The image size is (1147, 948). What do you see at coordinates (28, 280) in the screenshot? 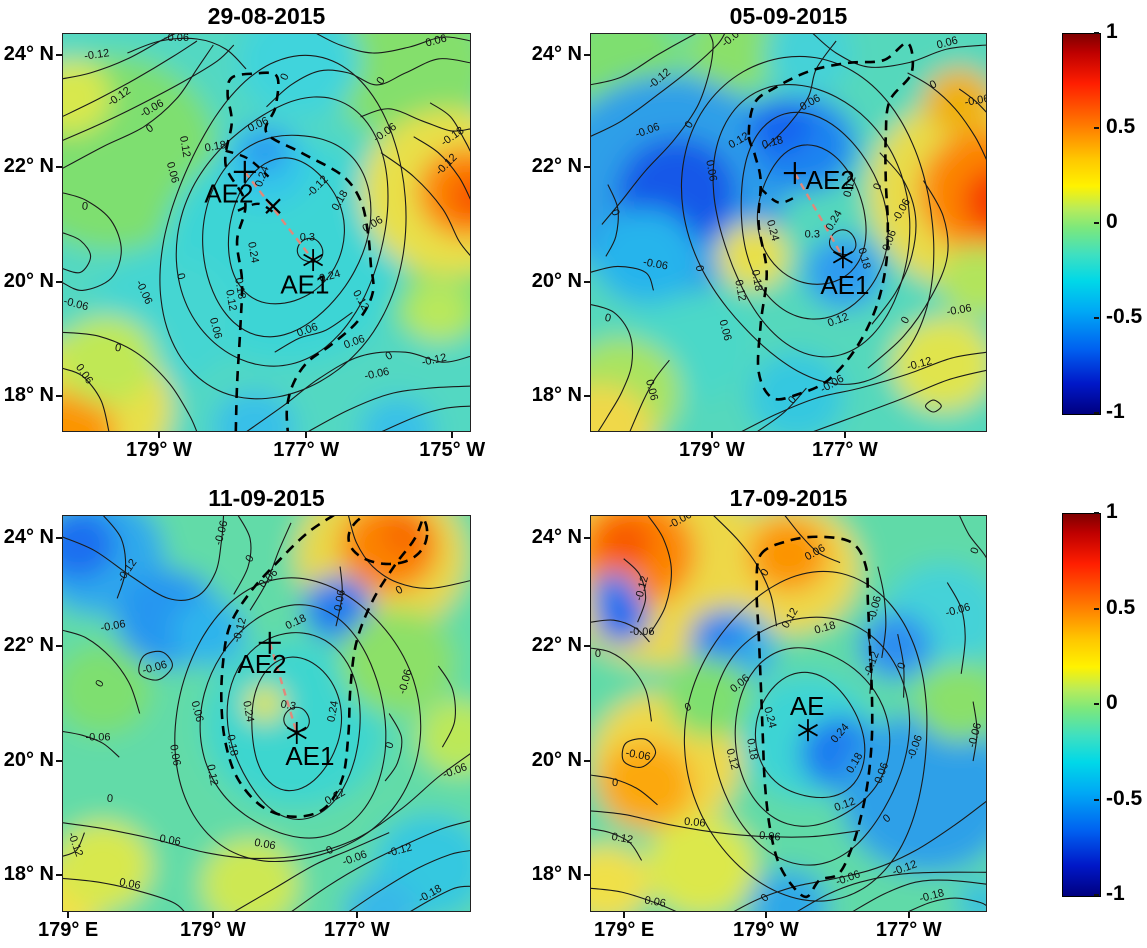
I see `y-tick-label: 20° N` at bounding box center [28, 280].